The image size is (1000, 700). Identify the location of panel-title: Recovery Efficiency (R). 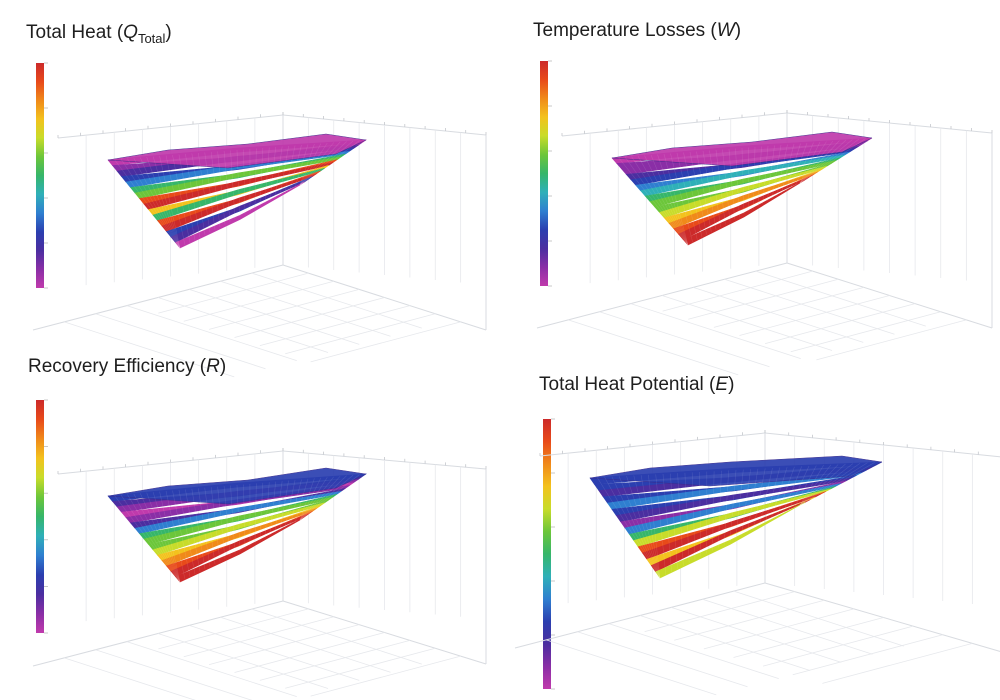
(127, 366).